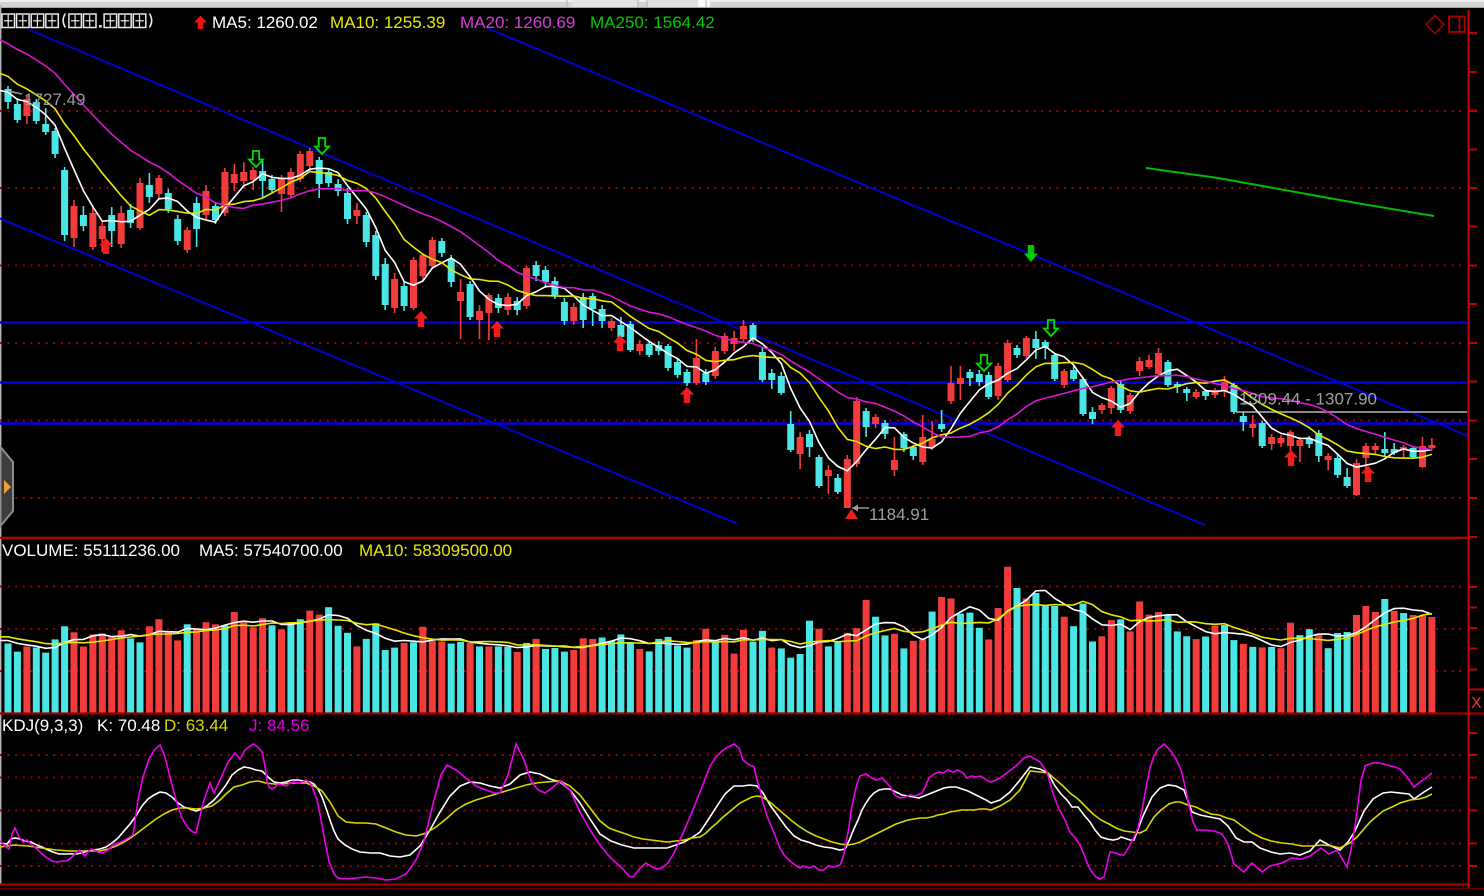 The height and width of the screenshot is (896, 1484). What do you see at coordinates (387, 22) in the screenshot?
I see `svg-text: MA10: 1255.39` at bounding box center [387, 22].